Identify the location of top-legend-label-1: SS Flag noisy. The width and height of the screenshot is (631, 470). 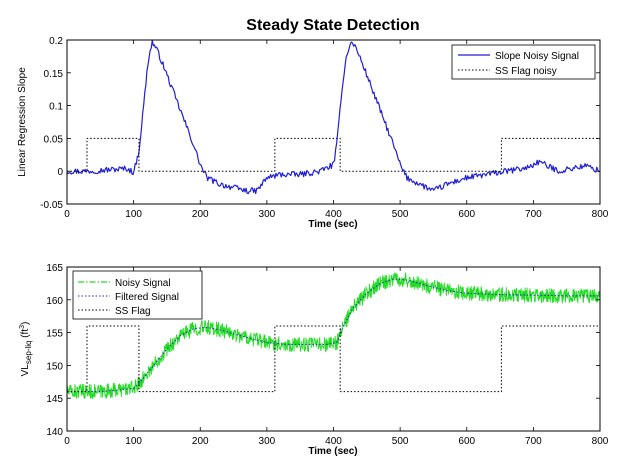
(526, 71).